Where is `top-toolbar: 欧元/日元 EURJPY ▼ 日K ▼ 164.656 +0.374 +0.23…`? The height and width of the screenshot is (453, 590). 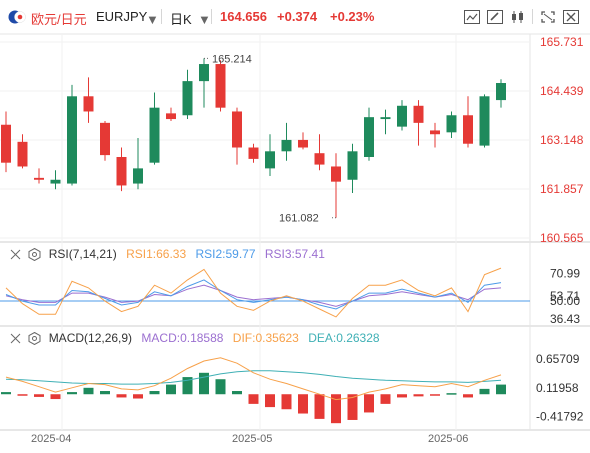 top-toolbar: 欧元/日元 EURJPY ▼ 日K ▼ 164.656 +0.374 +0.23… is located at coordinates (295, 17).